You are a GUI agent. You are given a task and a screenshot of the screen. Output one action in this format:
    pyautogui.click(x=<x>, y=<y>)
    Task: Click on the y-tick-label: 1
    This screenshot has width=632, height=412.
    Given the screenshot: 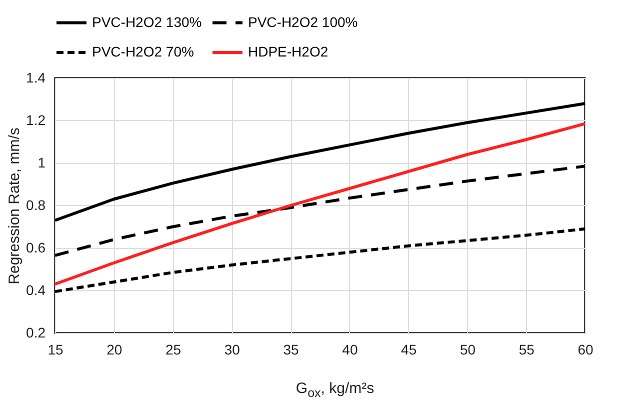 What is the action you would take?
    pyautogui.click(x=42, y=162)
    